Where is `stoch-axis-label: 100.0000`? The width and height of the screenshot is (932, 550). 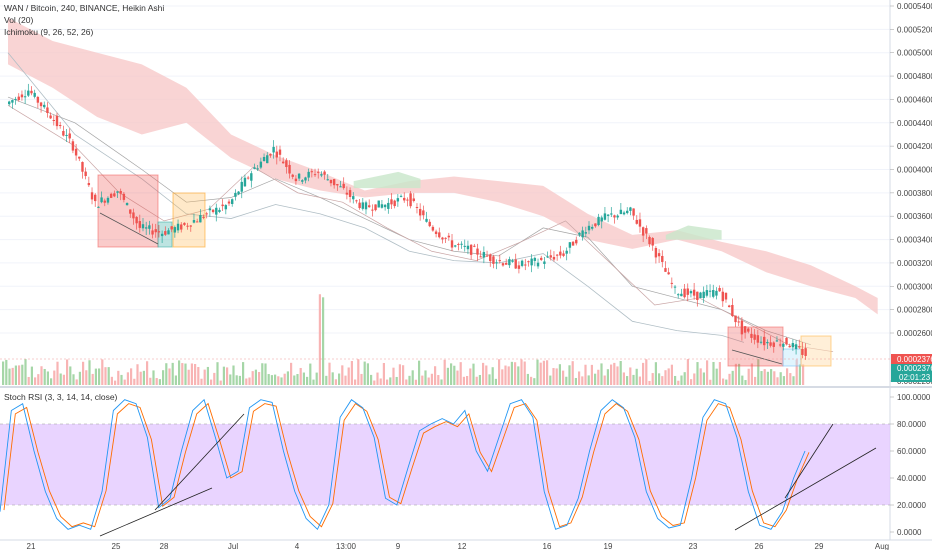 stoch-axis-label: 100.0000 is located at coordinates (914, 397).